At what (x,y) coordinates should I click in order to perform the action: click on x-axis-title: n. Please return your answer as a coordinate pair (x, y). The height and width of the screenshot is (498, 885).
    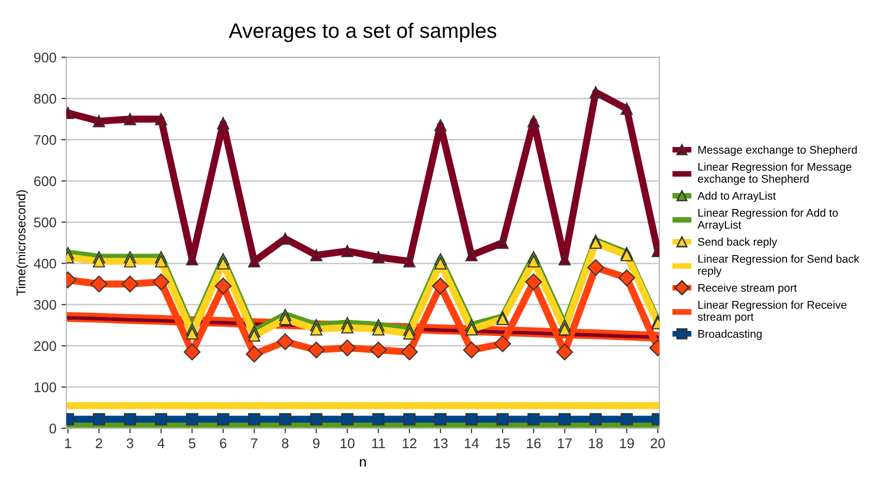
    Looking at the image, I should click on (363, 463).